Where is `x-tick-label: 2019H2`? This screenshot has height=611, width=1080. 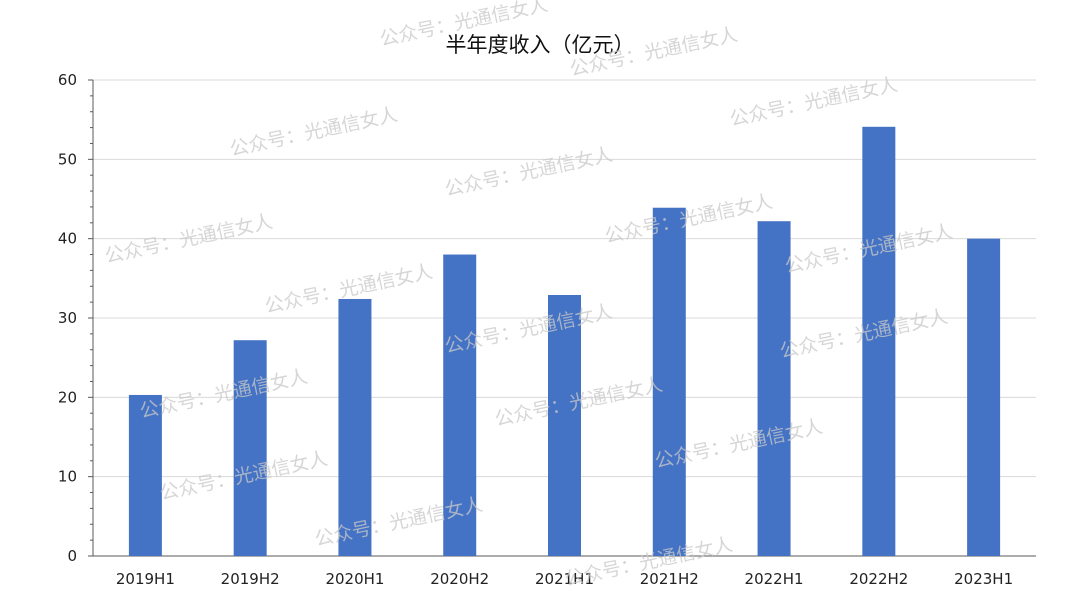
x-tick-label: 2019H2 is located at coordinates (250, 579).